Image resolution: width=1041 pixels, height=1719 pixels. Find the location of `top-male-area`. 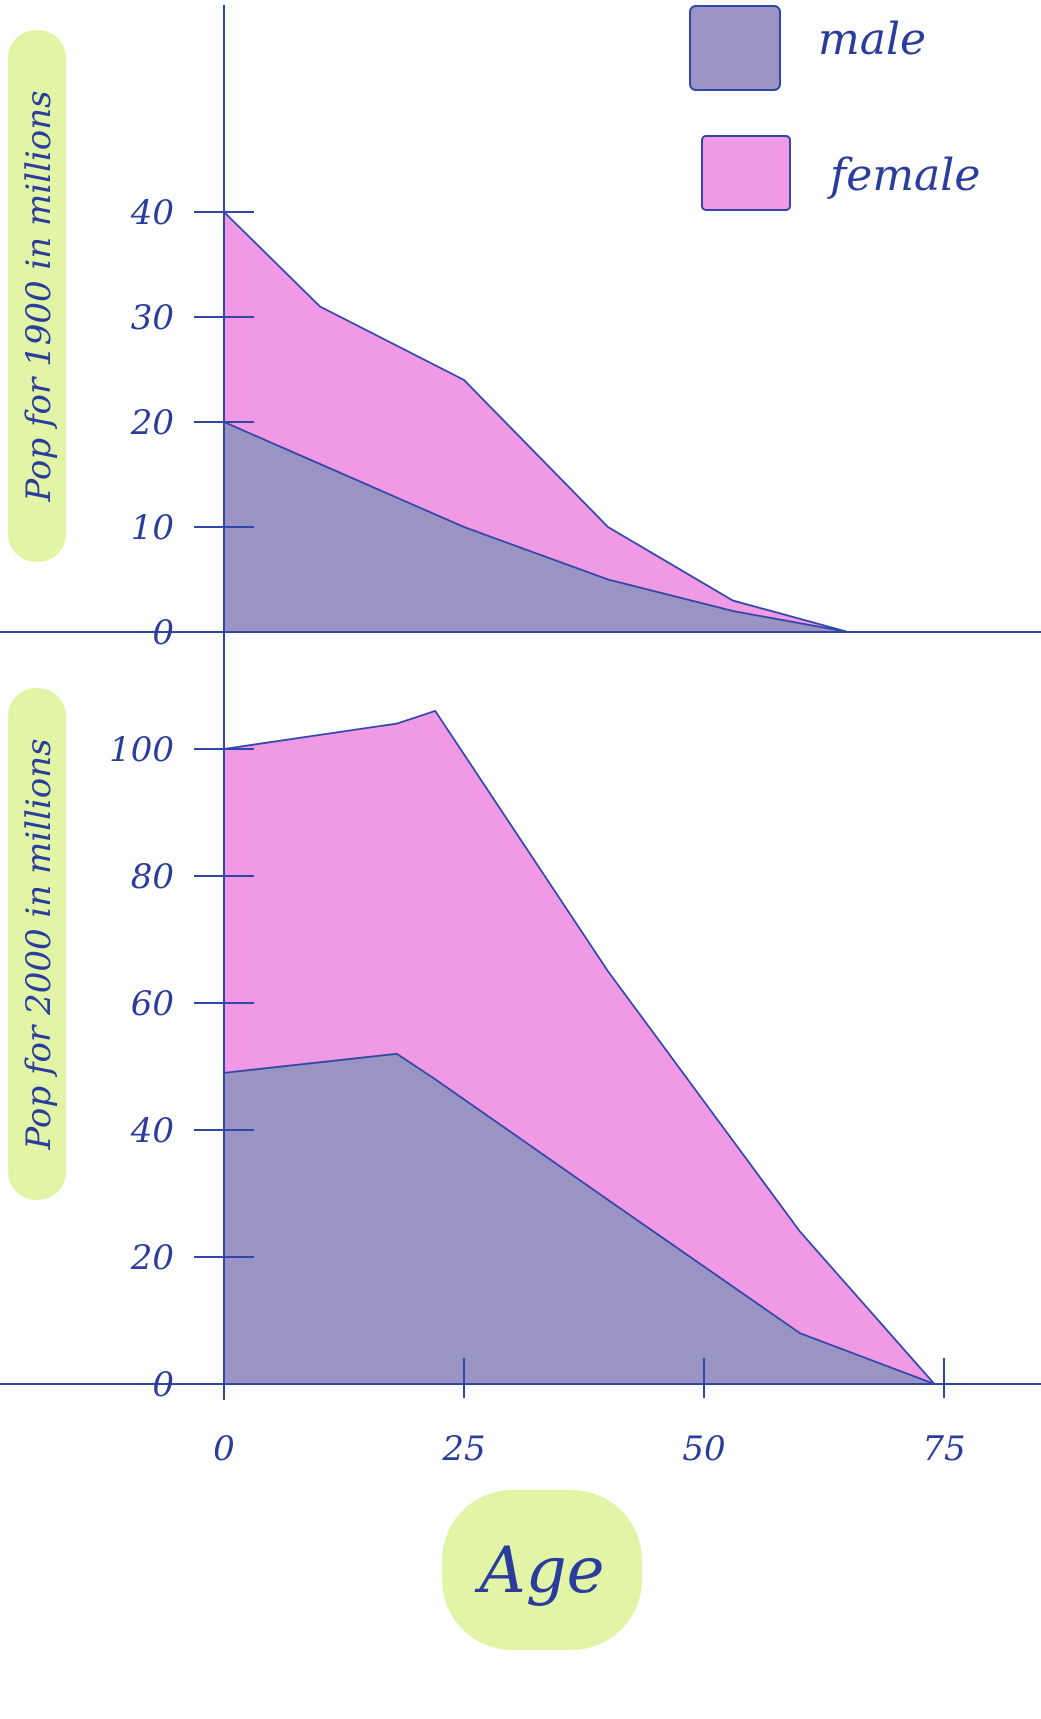

top-male-area is located at coordinates (536, 527).